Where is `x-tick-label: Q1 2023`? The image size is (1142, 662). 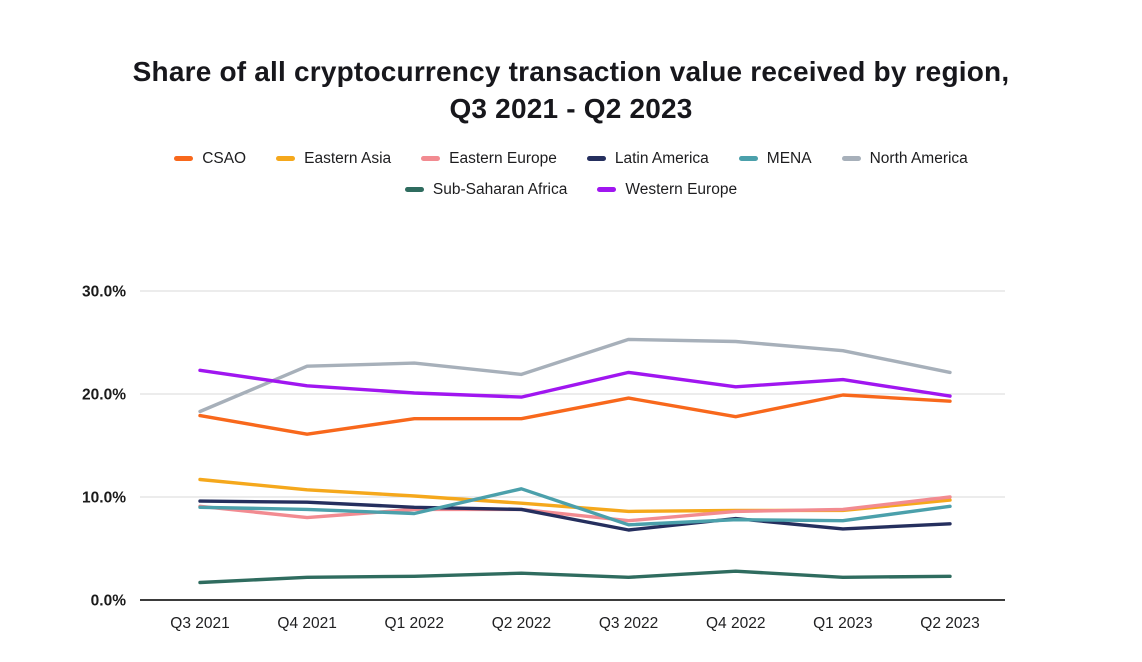
x-tick-label: Q1 2023 is located at coordinates (842, 623).